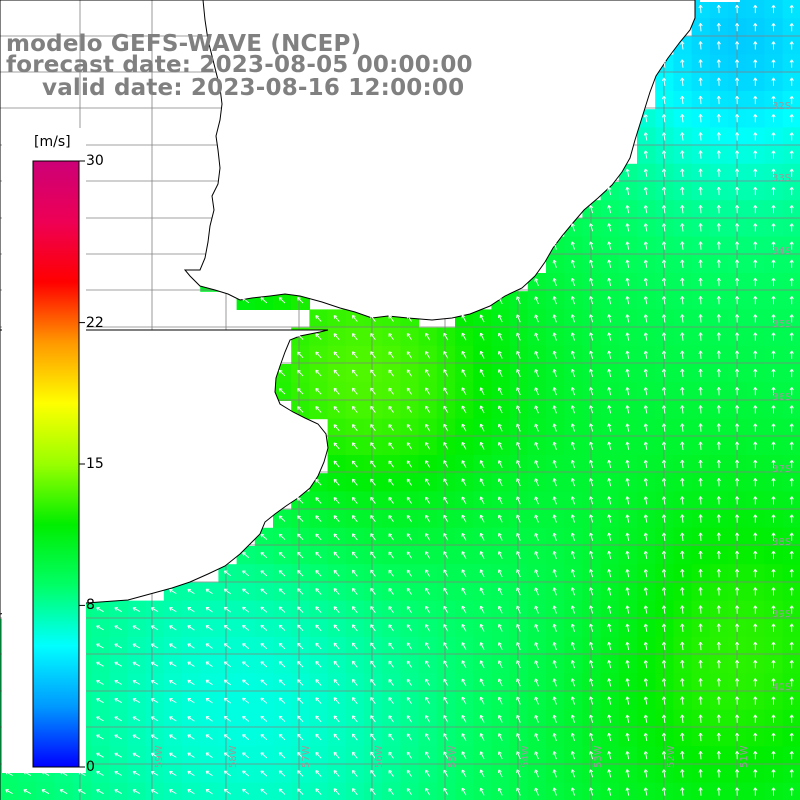  Describe the element at coordinates (782, 542) in the screenshot. I see `latitude-label: 38S` at that location.